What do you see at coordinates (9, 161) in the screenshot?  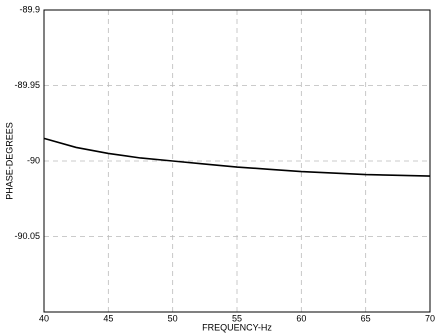 I see `y-axis-label: PHASE-DEGREES` at bounding box center [9, 161].